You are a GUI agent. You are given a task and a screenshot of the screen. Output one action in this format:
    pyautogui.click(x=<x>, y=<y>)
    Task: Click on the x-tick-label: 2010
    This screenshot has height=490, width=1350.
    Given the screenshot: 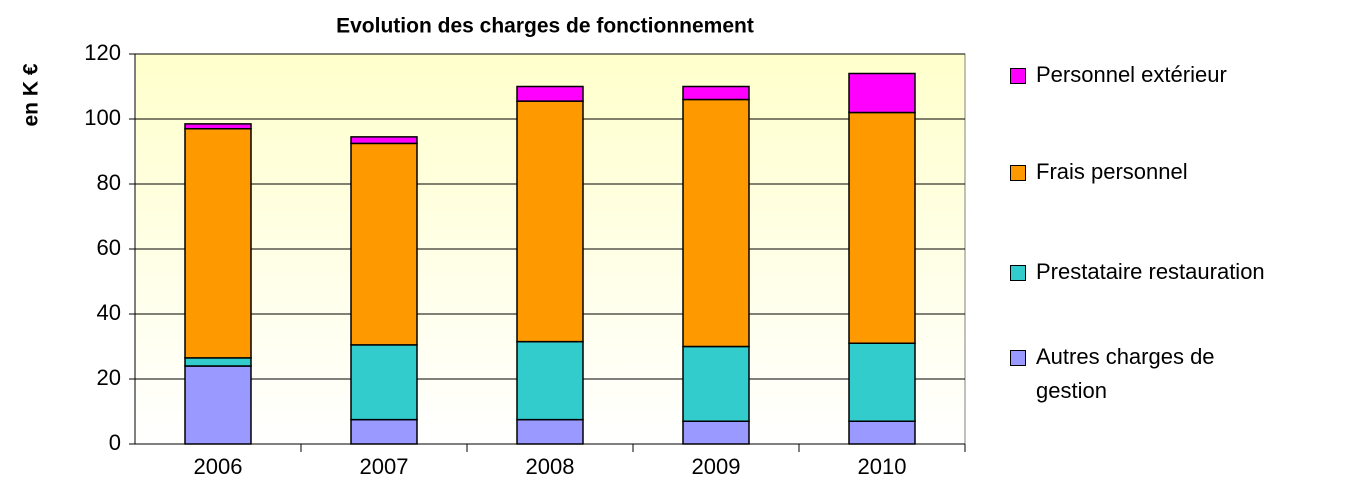 What is the action you would take?
    pyautogui.click(x=882, y=466)
    